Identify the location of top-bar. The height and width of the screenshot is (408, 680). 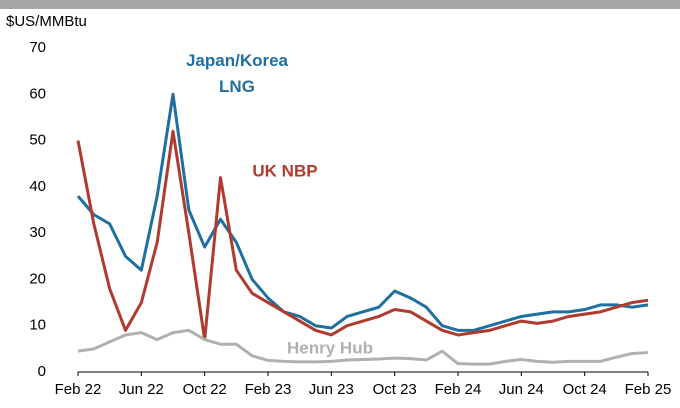
(340, 4).